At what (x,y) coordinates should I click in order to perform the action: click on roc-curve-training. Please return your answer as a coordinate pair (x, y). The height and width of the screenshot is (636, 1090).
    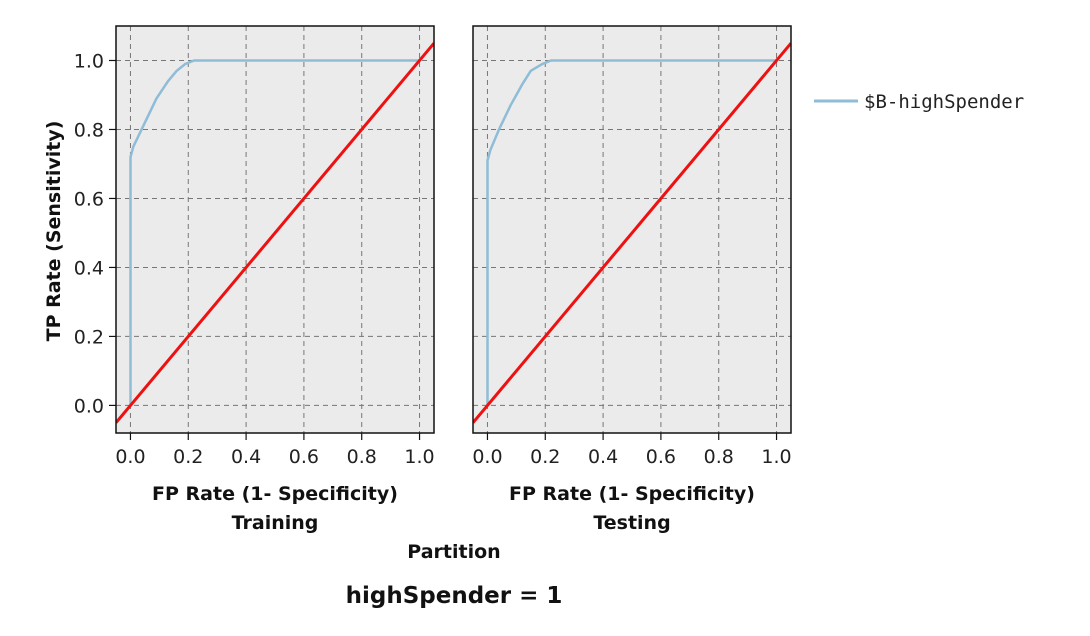
    Looking at the image, I should click on (274, 232).